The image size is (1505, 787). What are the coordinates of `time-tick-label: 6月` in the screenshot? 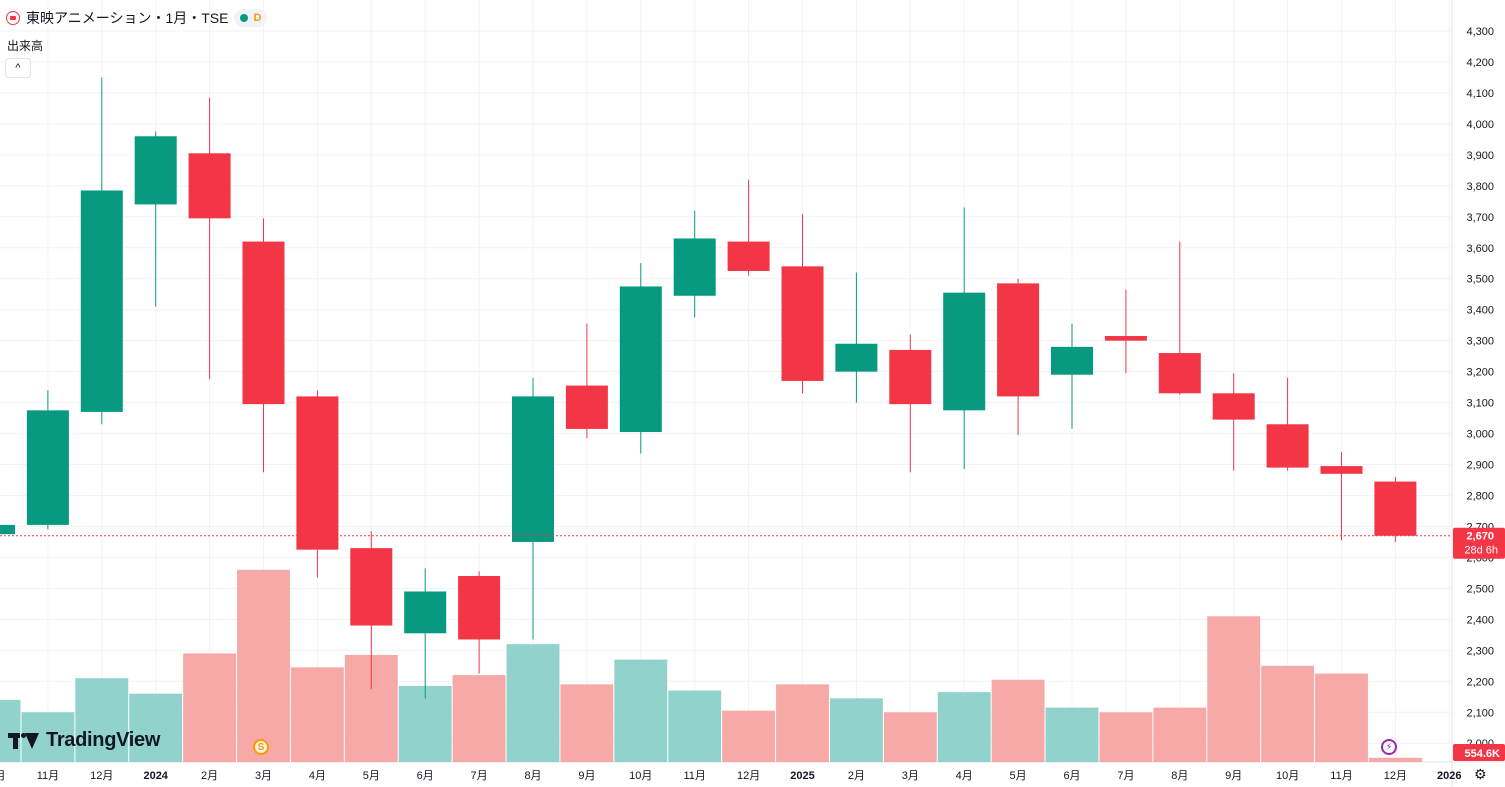 It's located at (425, 776).